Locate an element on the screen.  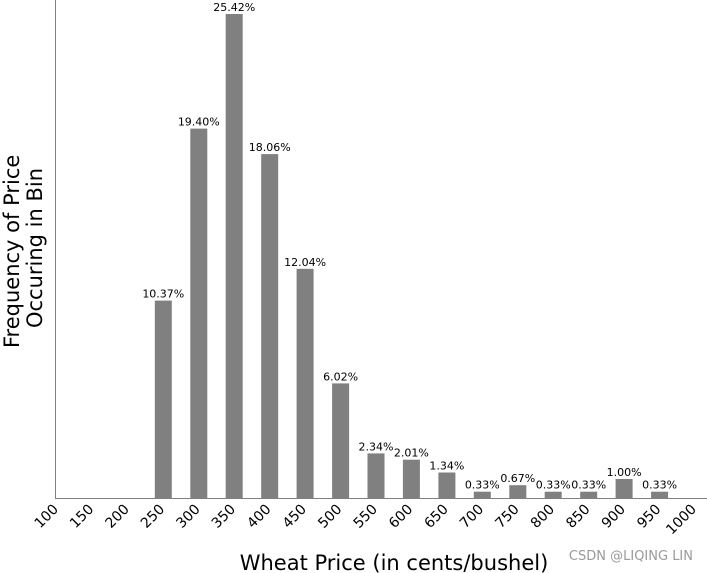
x-tick-label-700: 700 is located at coordinates (472, 517).